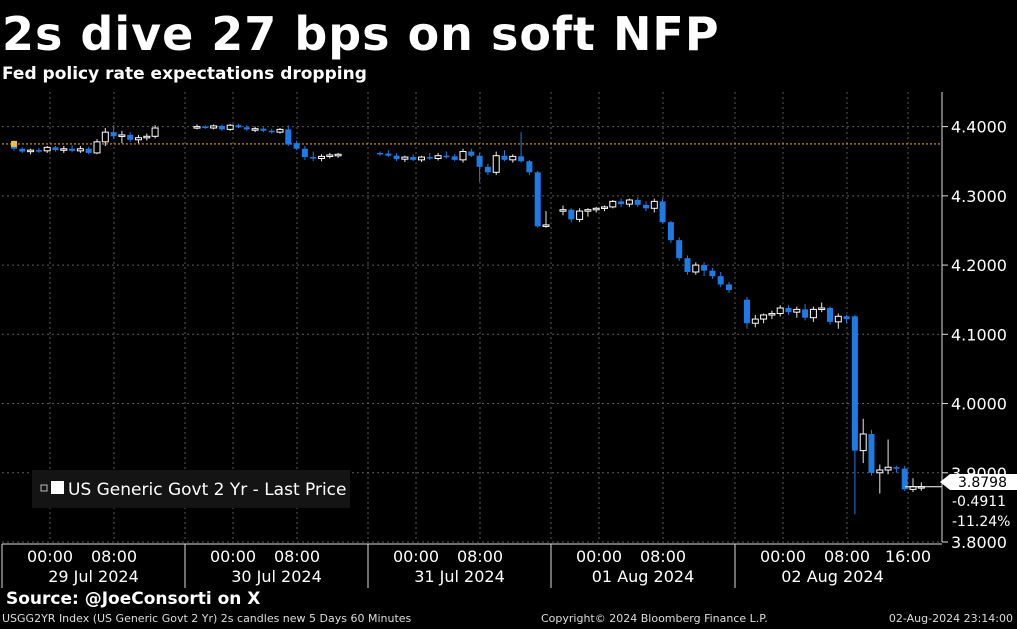  Describe the element at coordinates (979, 127) in the screenshot. I see `y-tick-label: 4.4000` at that location.